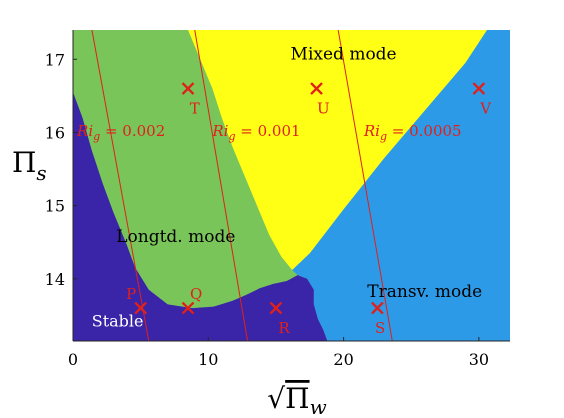  I want to click on ri-label-0: Rig = 0.002, so click(120, 132).